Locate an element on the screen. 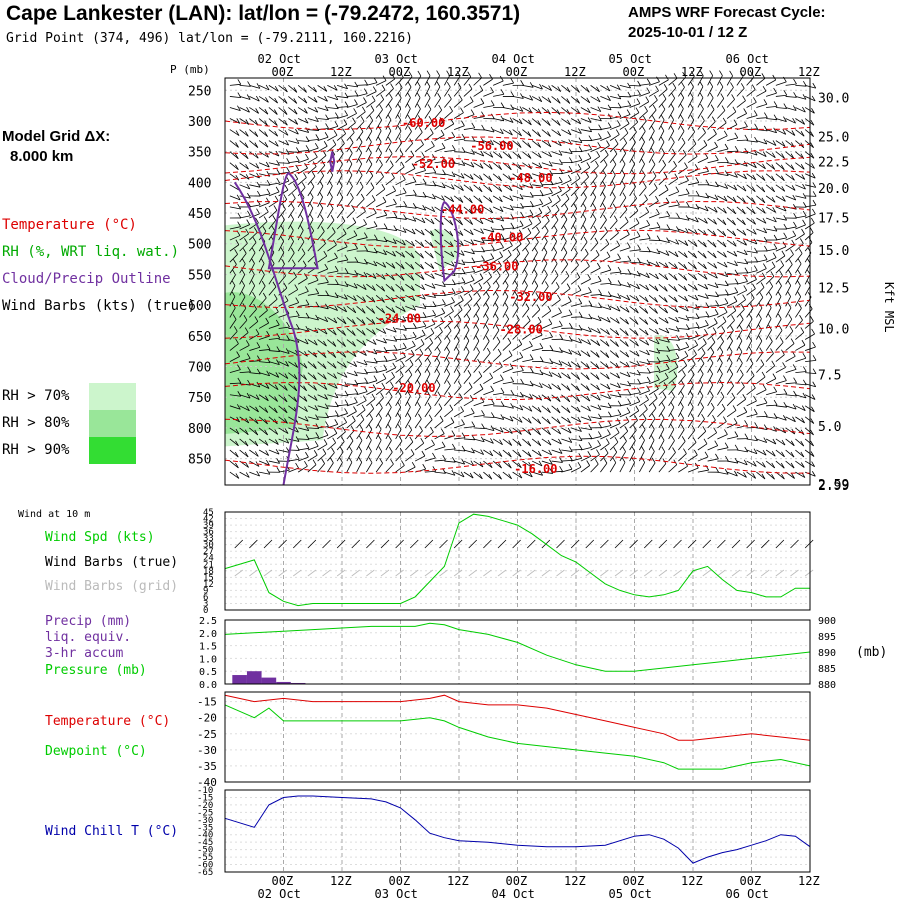  legend-cloud-outline: Cloud/Precip Outline is located at coordinates (86, 279).